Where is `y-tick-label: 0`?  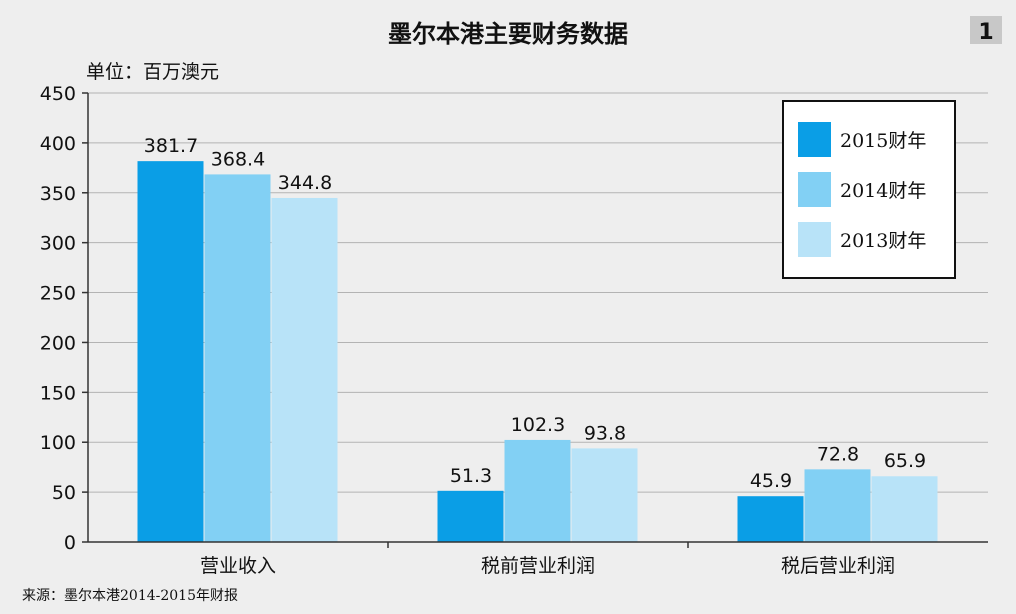 y-tick-label: 0 is located at coordinates (70, 543).